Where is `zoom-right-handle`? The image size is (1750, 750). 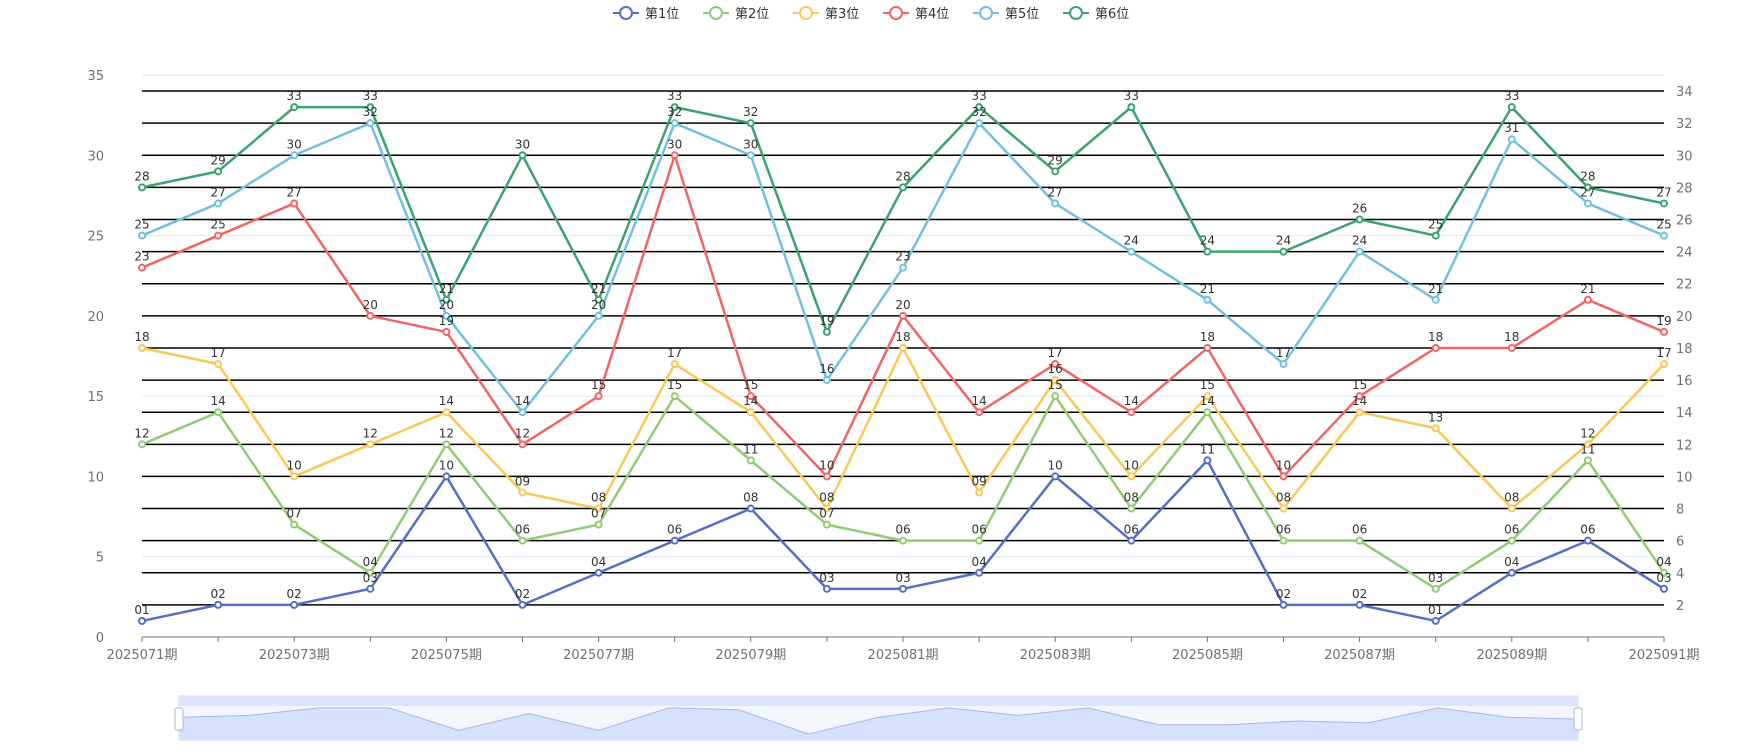
zoom-right-handle is located at coordinates (1578, 719).